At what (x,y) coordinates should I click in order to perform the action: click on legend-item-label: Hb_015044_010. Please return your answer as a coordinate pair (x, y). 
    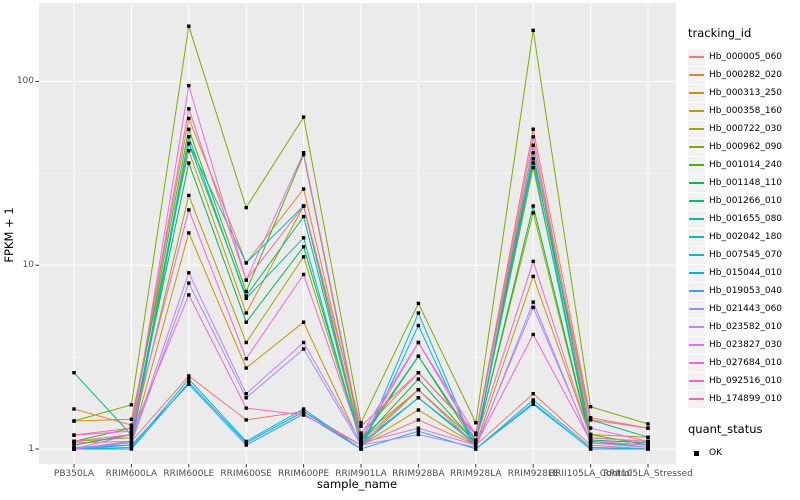
    Looking at the image, I should click on (746, 273).